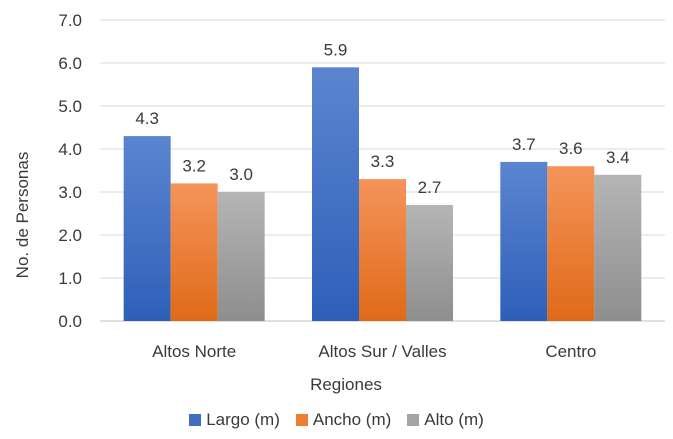 This screenshot has width=673, height=439. I want to click on y-tick-label: 1.0, so click(70, 278).